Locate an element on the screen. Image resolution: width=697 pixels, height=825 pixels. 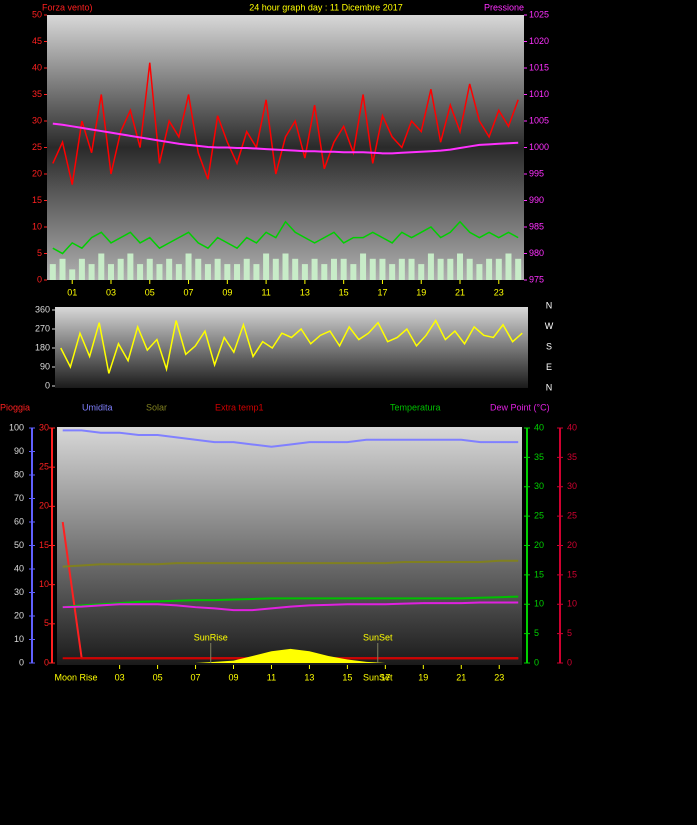
y-tick-label: 60 is located at coordinates (19, 521).